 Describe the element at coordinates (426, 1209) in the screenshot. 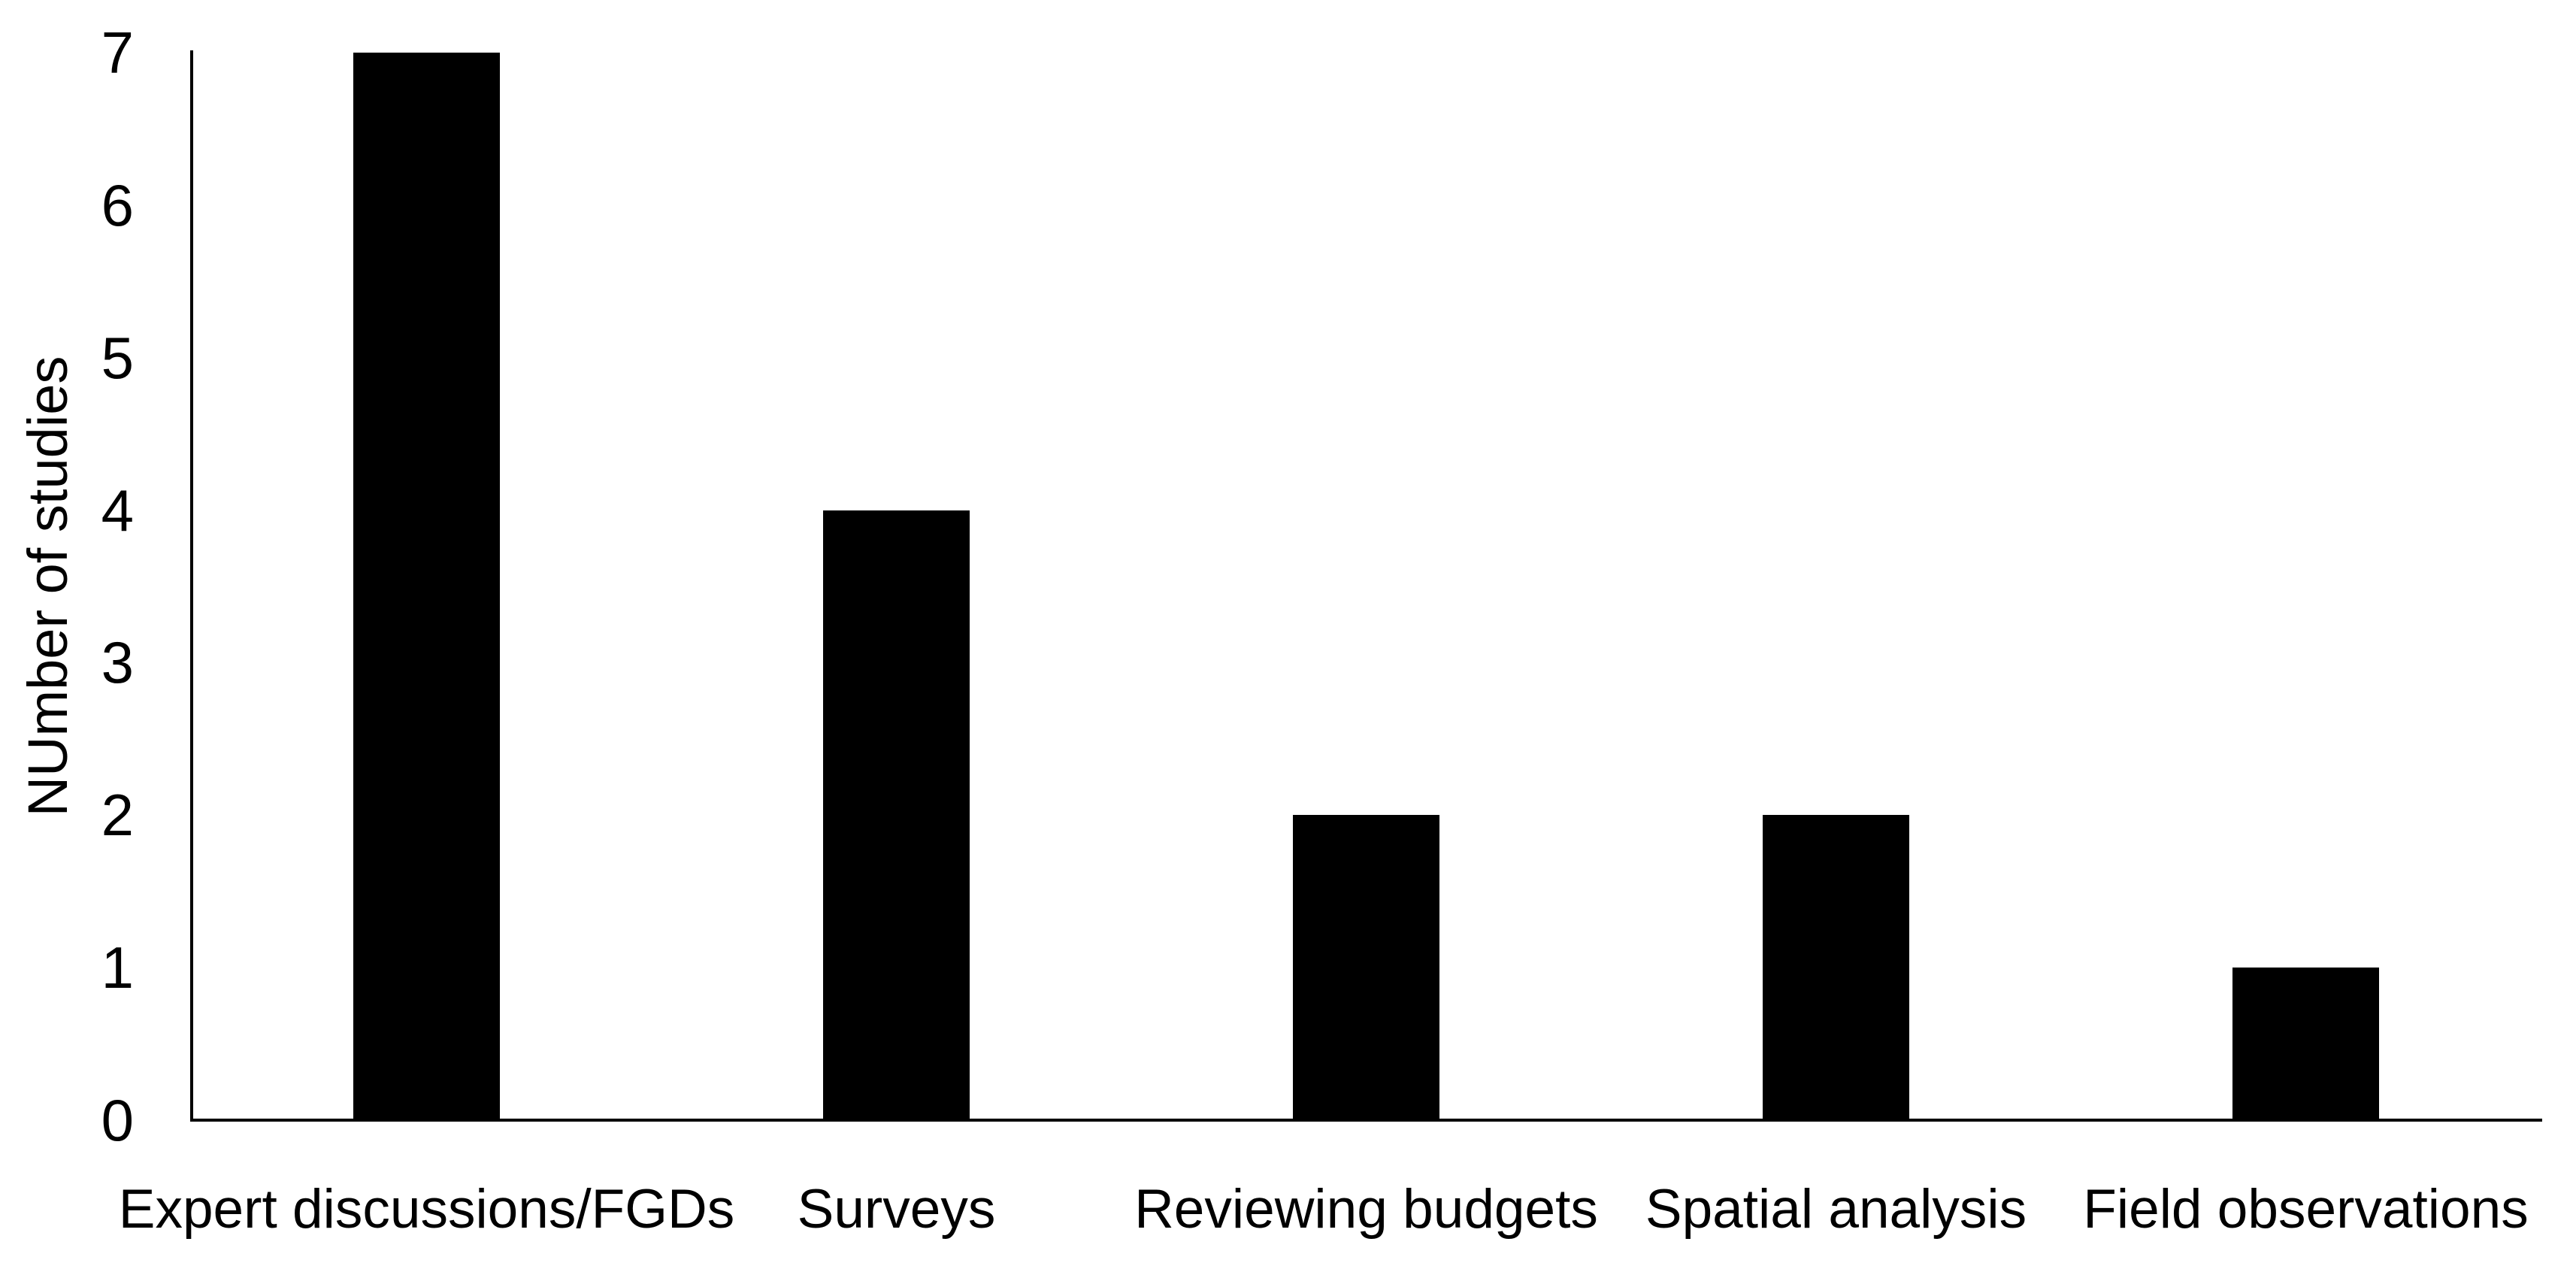

I see `category-label: Expert discussions/FGDs` at that location.